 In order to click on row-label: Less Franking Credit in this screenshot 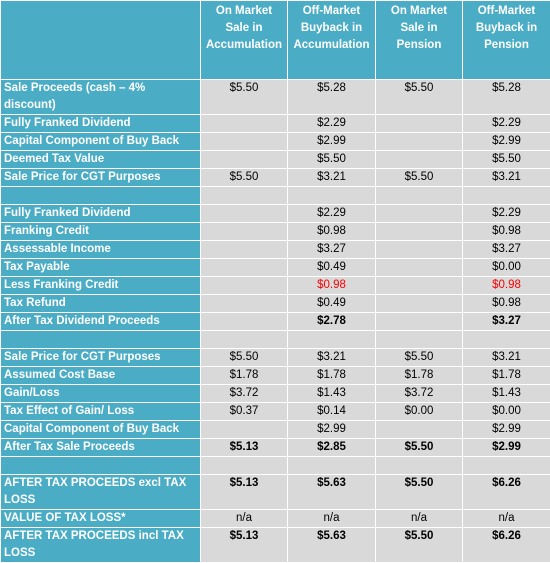, I will do `click(101, 286)`.